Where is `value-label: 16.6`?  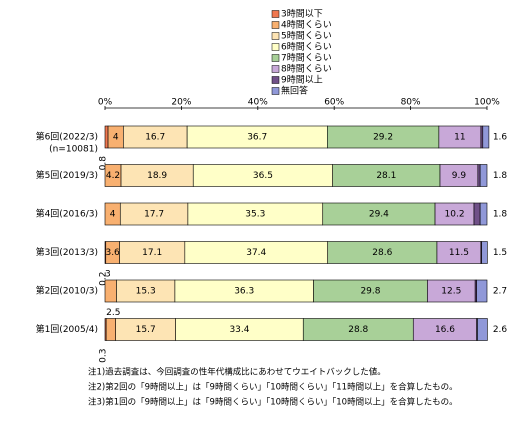 value-label: 16.6 is located at coordinates (445, 330).